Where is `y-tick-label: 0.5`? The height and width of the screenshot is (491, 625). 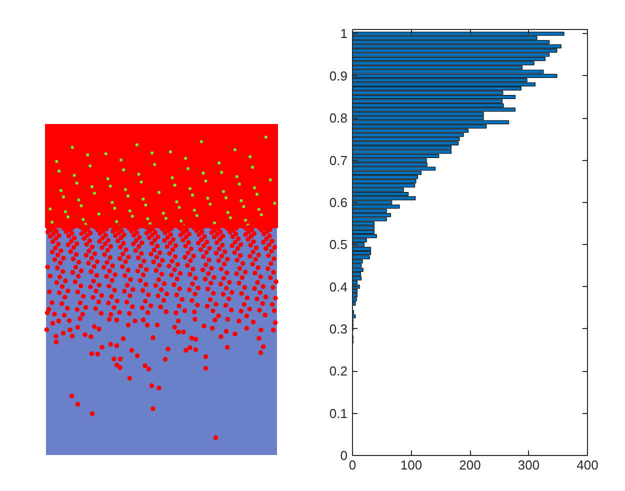
y-tick-label: 0.5 is located at coordinates (338, 244).